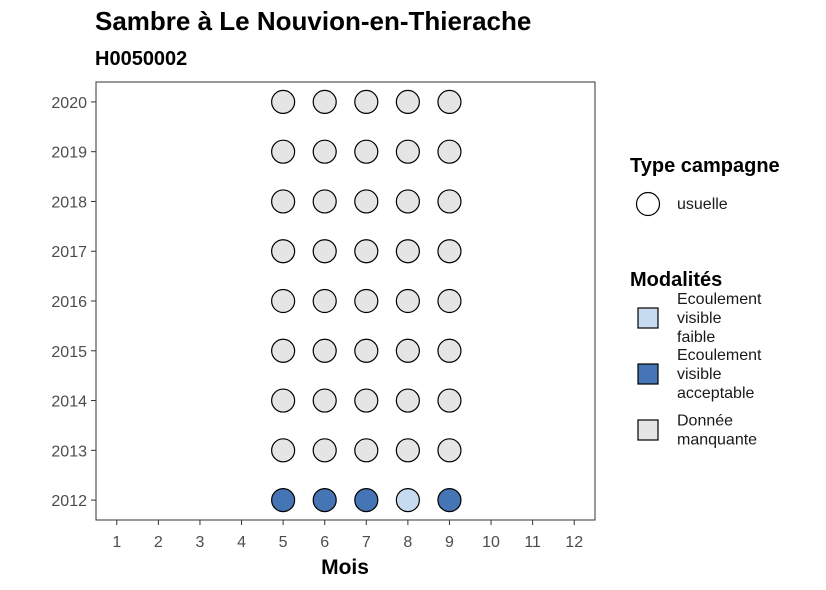 The height and width of the screenshot is (590, 826). I want to click on legend-title: Modalités, so click(676, 280).